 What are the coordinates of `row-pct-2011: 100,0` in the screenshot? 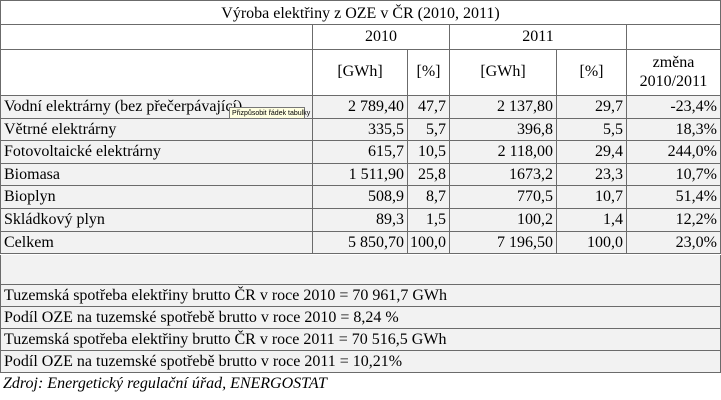 It's located at (592, 243).